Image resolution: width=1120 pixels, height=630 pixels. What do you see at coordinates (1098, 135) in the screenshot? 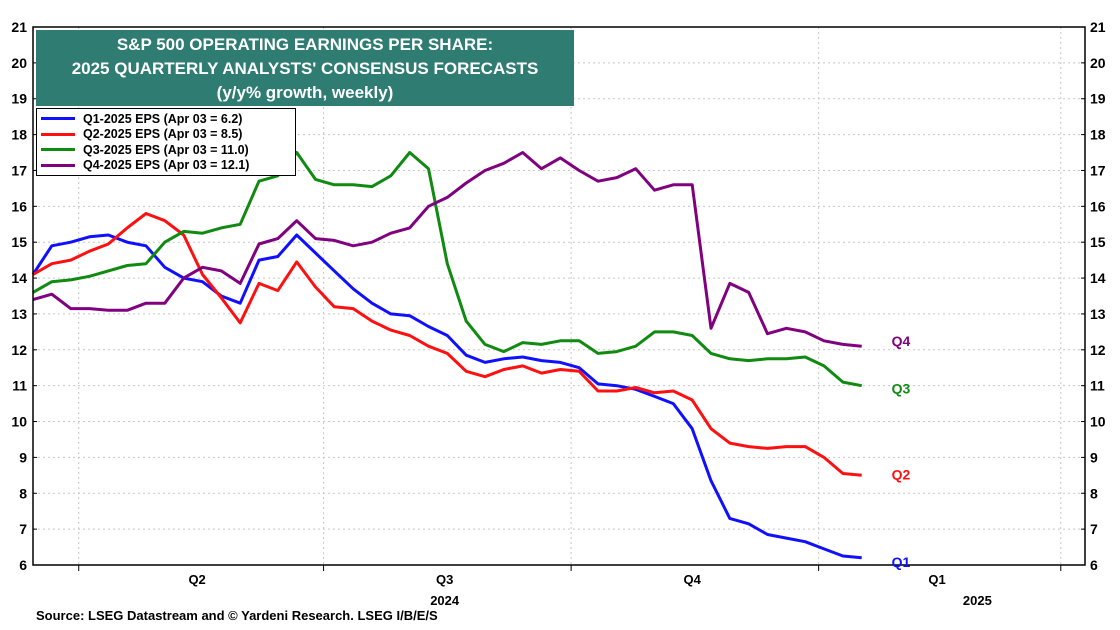
I see `y-tick-label-right: 18` at bounding box center [1098, 135].